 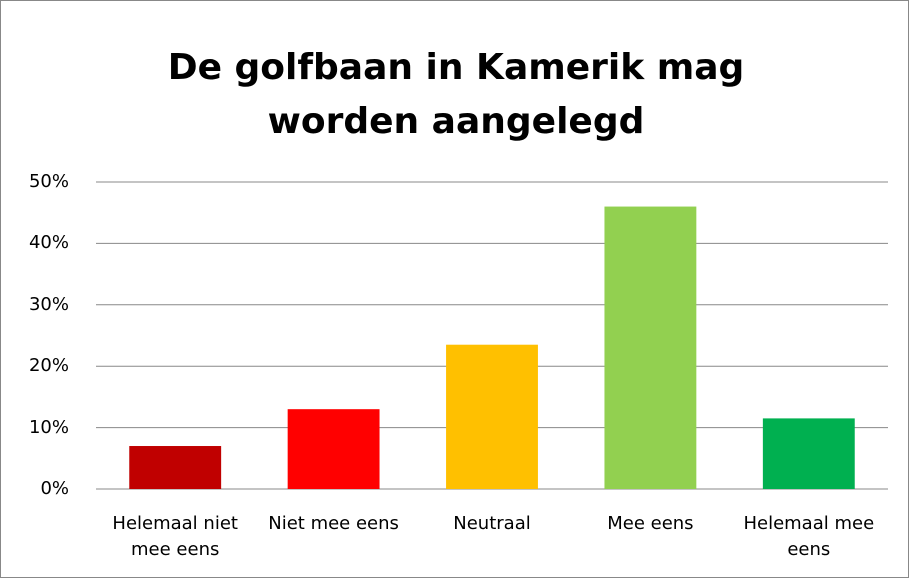 I want to click on y-tick-label: 0%, so click(x=54, y=488).